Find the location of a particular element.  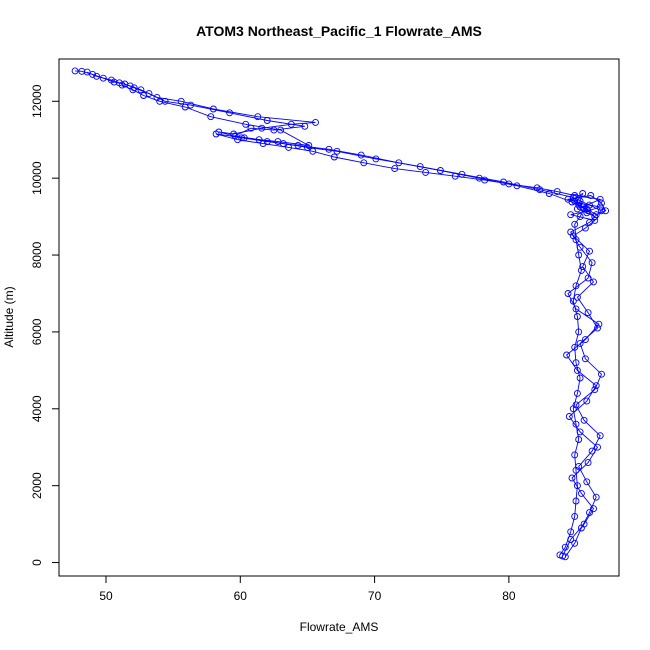

y-axis-label: Altitude (m) is located at coordinates (9, 316).